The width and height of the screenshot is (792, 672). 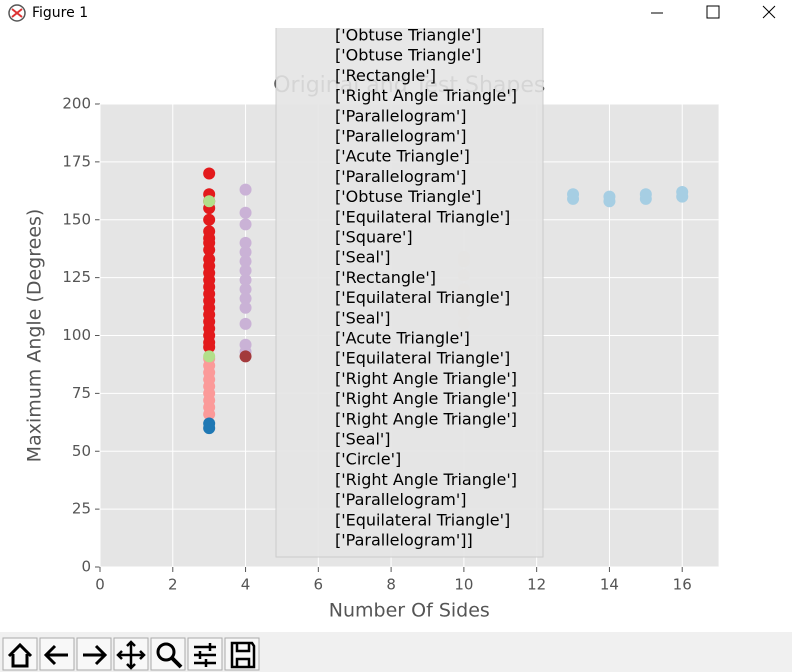 What do you see at coordinates (81, 451) in the screenshot?
I see `y-tick-label: 50` at bounding box center [81, 451].